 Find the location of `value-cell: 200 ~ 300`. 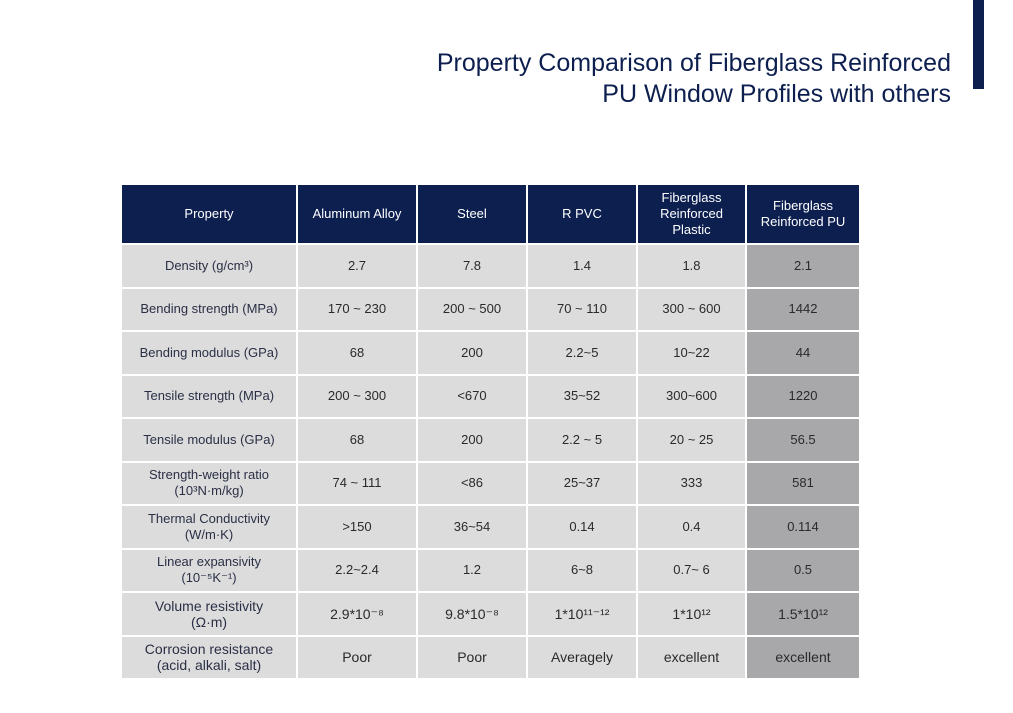

value-cell: 200 ~ 300 is located at coordinates (357, 396).